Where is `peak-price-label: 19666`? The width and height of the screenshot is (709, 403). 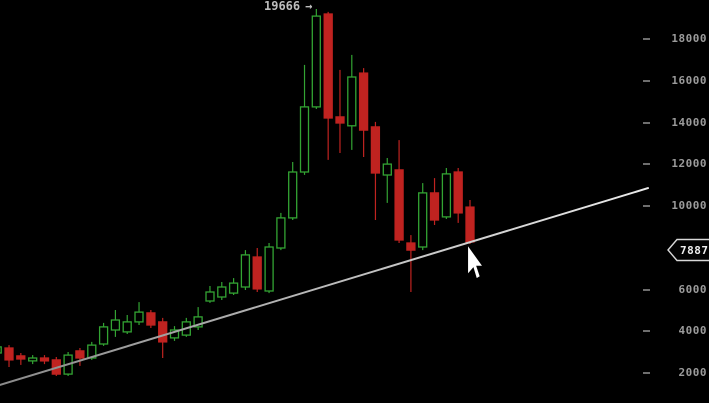
peak-price-label: 19666 is located at coordinates (282, 6).